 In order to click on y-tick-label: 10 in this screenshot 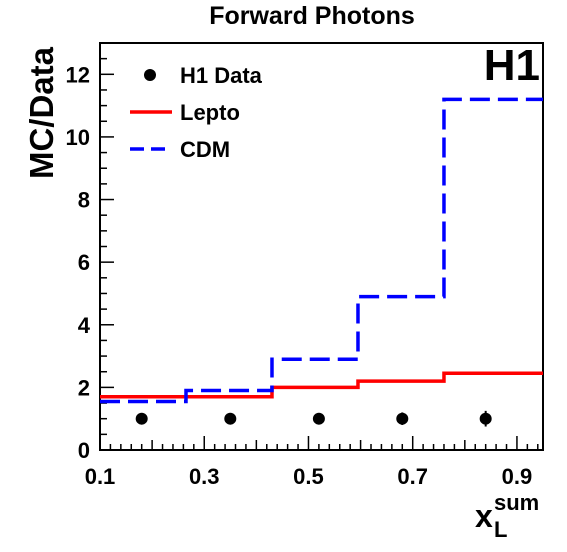, I will do `click(78, 137)`.